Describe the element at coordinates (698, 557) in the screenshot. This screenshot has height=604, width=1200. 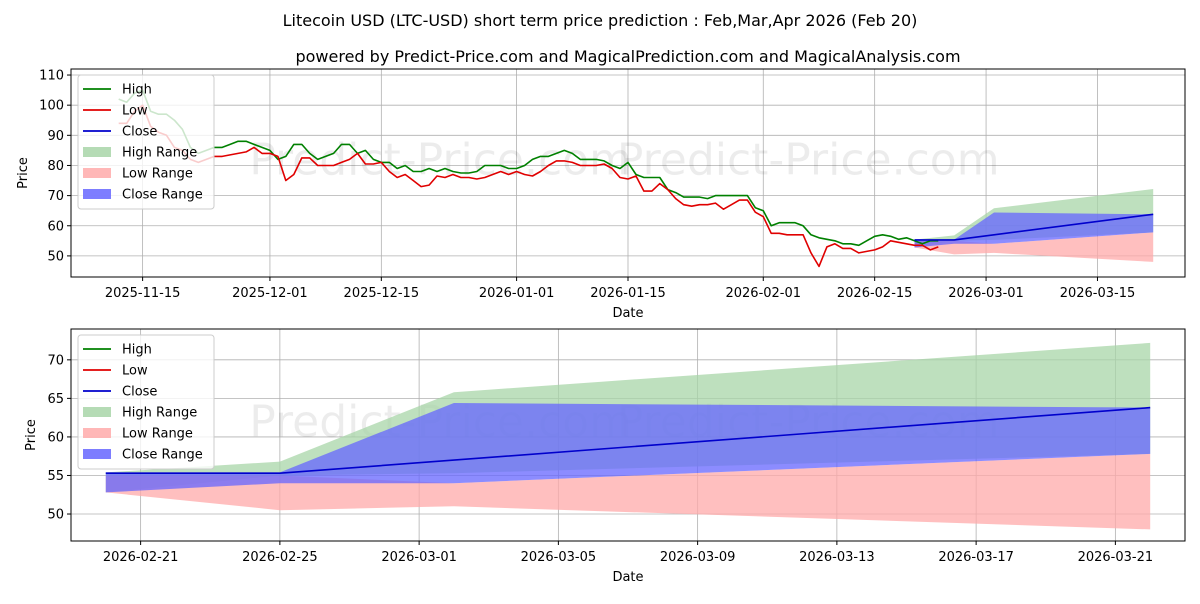
I see `x-tick-label: 2026-03-09` at that location.